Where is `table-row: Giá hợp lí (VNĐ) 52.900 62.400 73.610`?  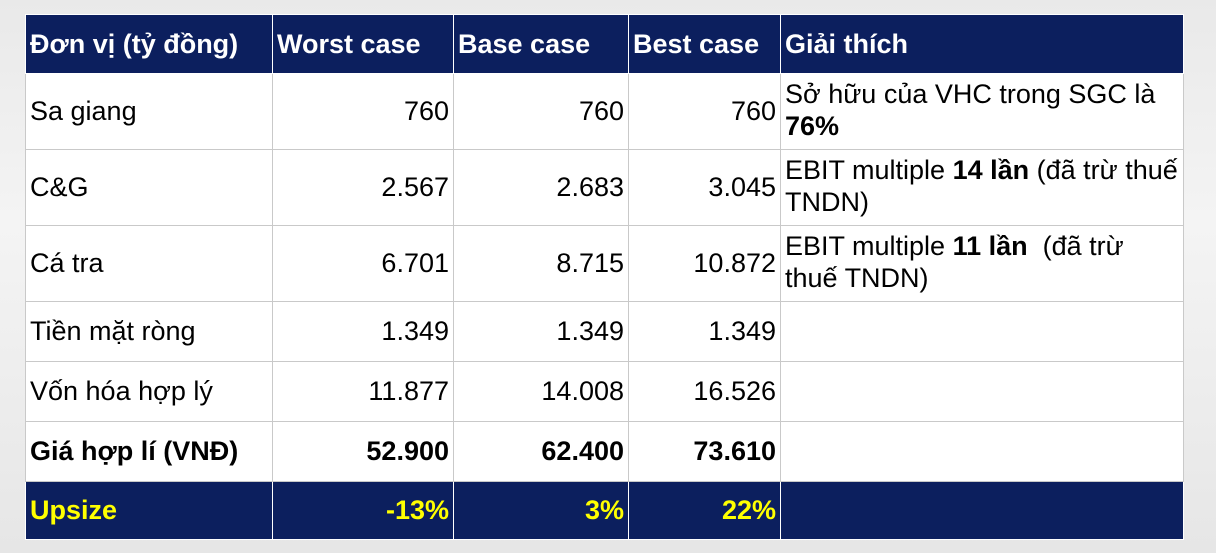
table-row: Giá hợp lí (VNĐ) 52.900 62.400 73.610 is located at coordinates (604, 451).